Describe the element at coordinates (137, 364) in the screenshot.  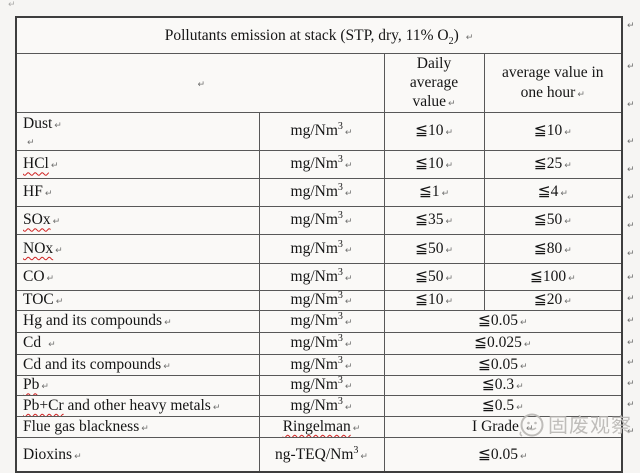
I see `pollutant-name-cell: Cd and its compounds ↵` at that location.